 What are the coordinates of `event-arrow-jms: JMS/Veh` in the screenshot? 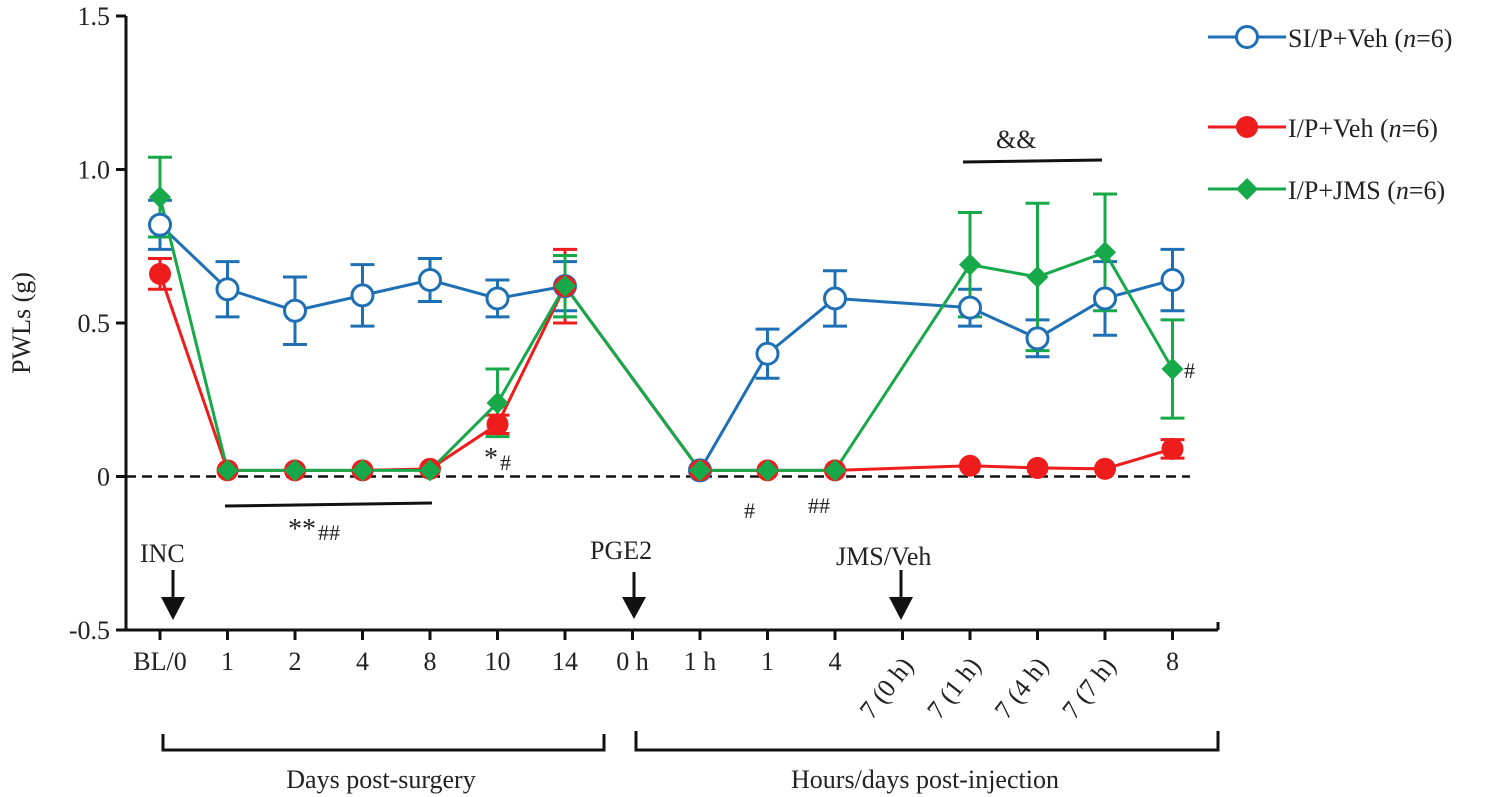 It's located at (883, 581).